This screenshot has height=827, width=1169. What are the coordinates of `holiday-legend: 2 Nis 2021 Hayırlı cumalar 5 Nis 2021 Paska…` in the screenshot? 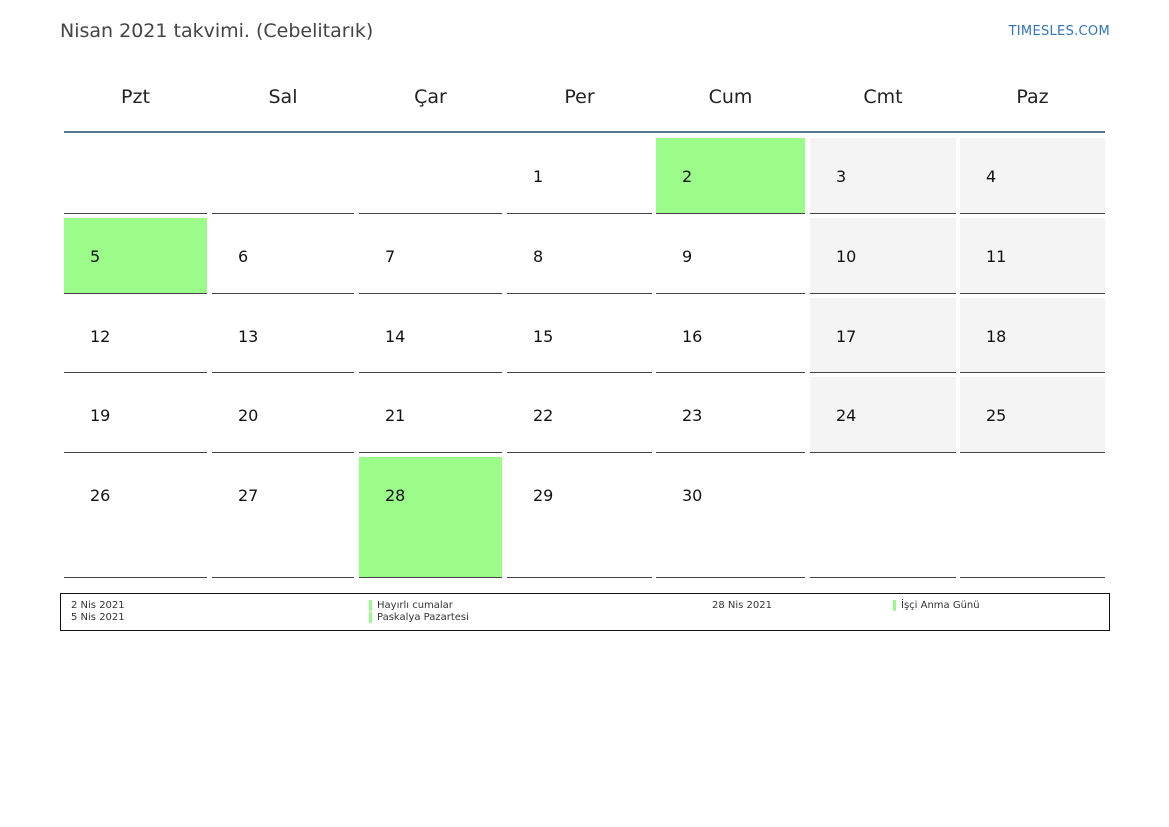 It's located at (585, 612).